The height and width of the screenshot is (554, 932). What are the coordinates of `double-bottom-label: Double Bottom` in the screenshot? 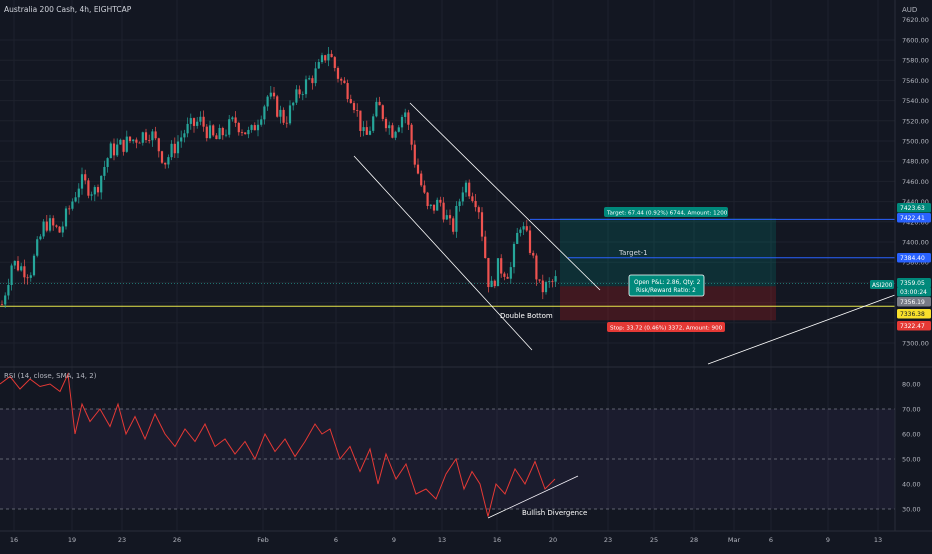 It's located at (526, 316).